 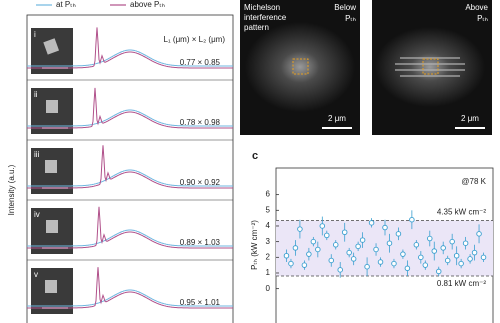 What do you see at coordinates (35, 34) in the screenshot?
I see `inset-label: i` at bounding box center [35, 34].